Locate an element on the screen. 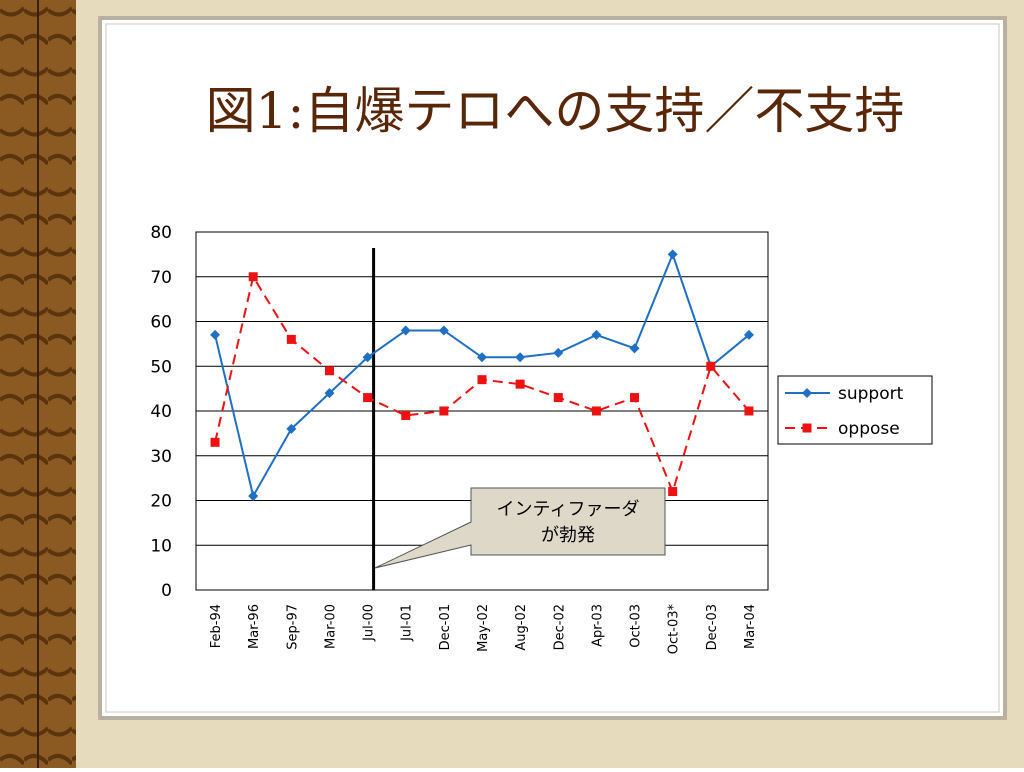 The image size is (1024, 772). y-tick-label: 0 is located at coordinates (166, 591).